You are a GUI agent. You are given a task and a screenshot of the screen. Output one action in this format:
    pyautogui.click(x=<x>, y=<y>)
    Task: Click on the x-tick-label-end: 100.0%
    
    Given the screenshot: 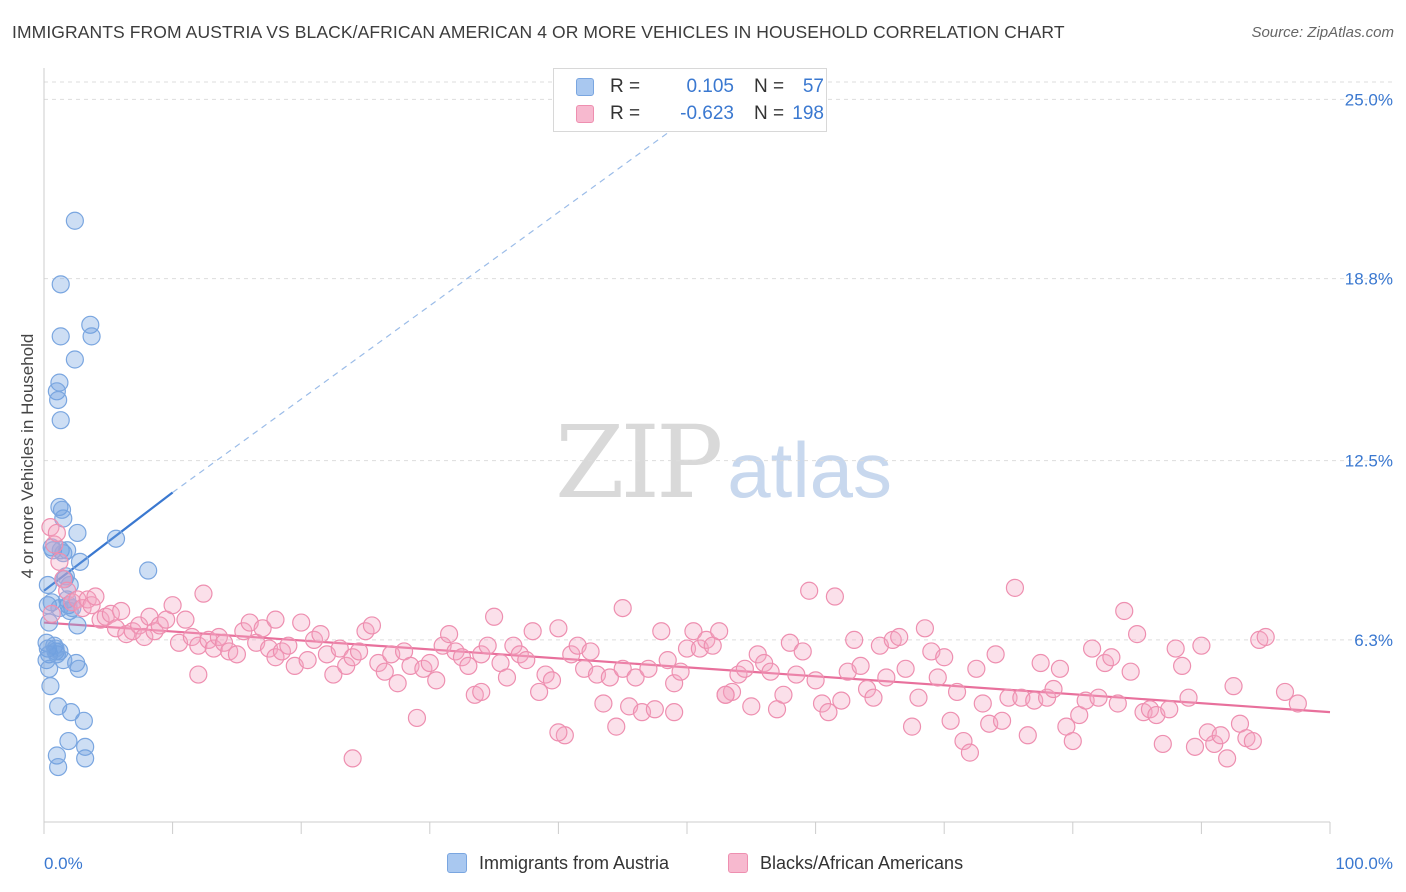 What is the action you would take?
    pyautogui.click(x=1364, y=863)
    